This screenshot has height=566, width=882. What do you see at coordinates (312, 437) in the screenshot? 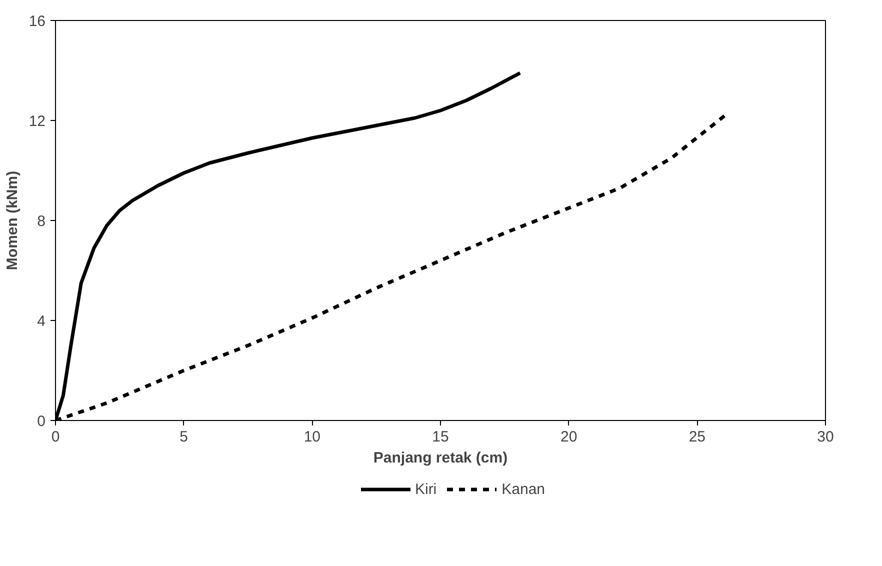
I see `x-tick-label: 10` at bounding box center [312, 437].